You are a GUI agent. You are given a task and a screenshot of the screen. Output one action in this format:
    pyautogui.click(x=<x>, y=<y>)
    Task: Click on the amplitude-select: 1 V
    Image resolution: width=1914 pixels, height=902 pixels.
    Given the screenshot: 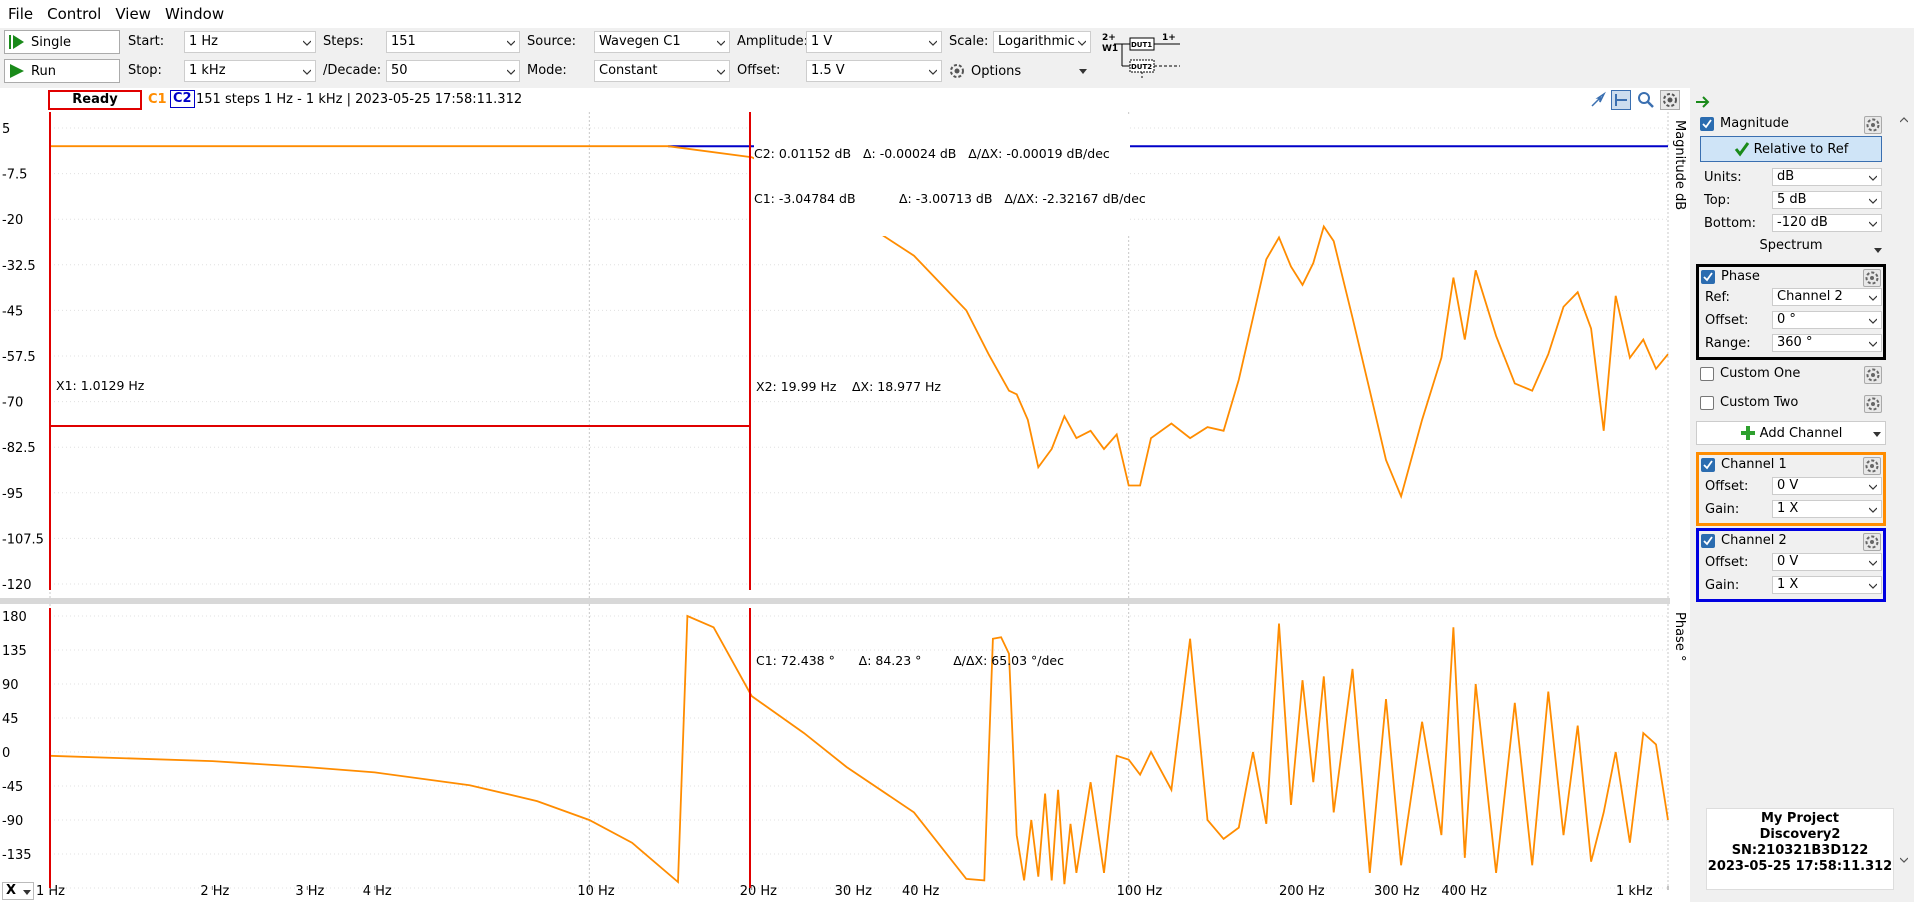 What is the action you would take?
    pyautogui.click(x=874, y=42)
    